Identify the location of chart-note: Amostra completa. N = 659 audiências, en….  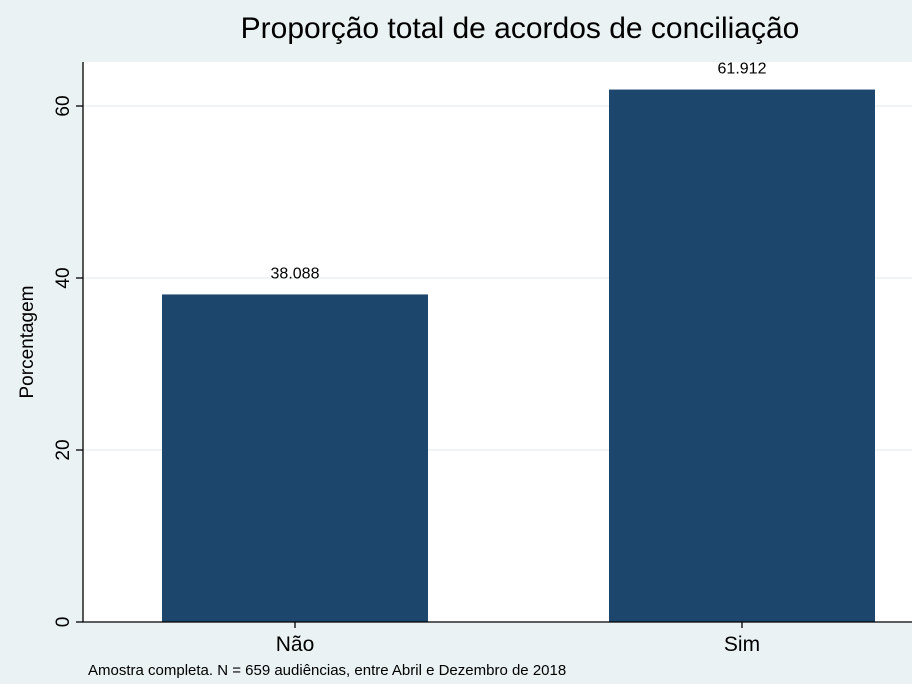
(327, 670).